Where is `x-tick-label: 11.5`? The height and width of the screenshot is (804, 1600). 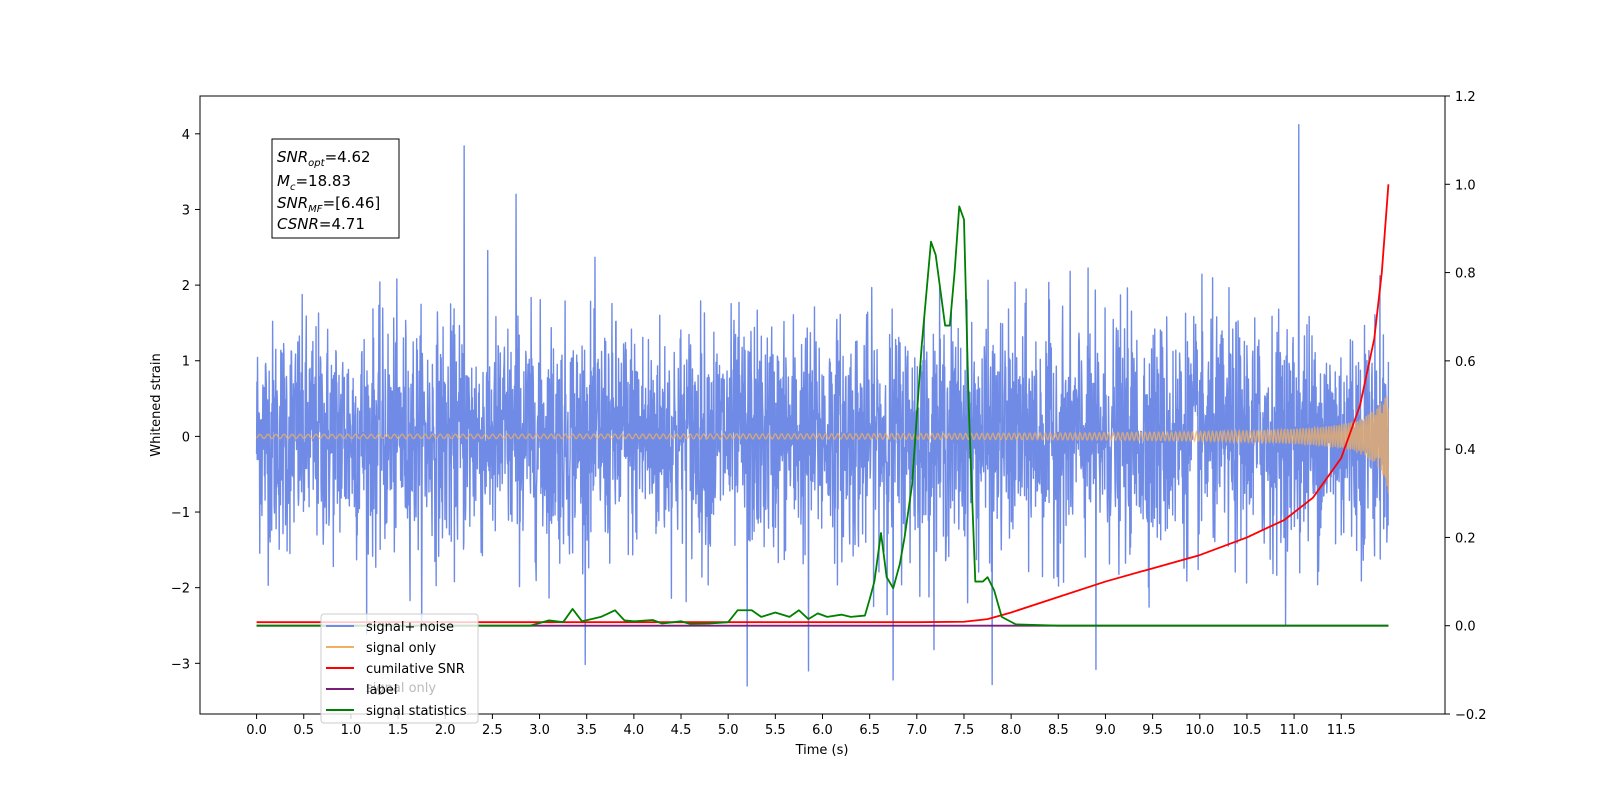
x-tick-label: 11.5 is located at coordinates (1341, 730).